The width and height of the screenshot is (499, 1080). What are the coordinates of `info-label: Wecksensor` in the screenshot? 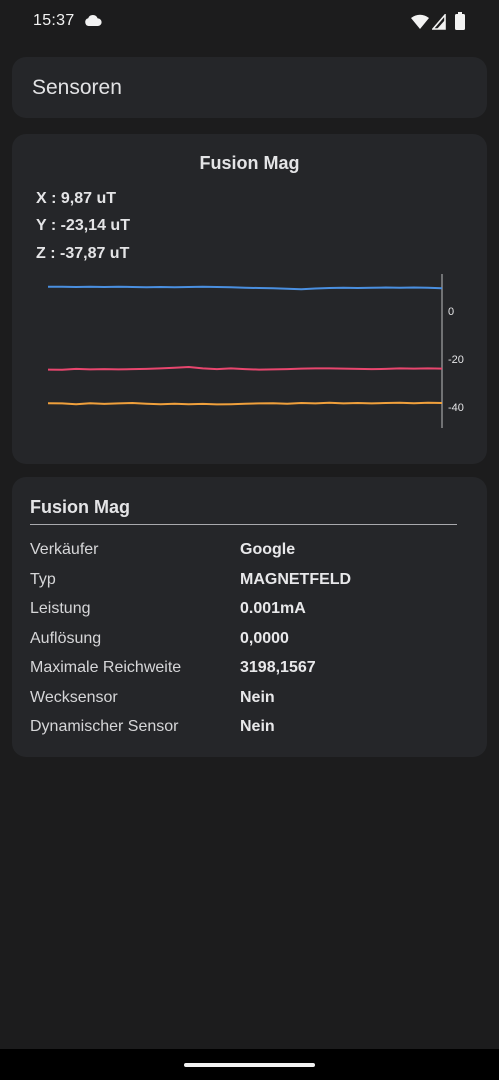 It's located at (74, 697).